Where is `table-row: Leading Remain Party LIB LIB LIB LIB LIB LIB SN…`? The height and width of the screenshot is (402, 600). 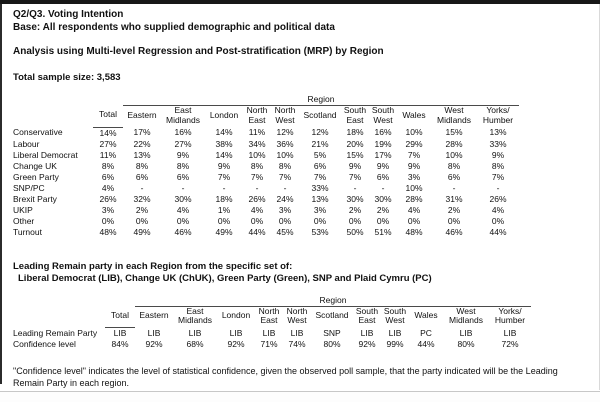 table-row: Leading Remain Party LIB LIB LIB LIB LIB LIB SN… is located at coordinates (272, 334).